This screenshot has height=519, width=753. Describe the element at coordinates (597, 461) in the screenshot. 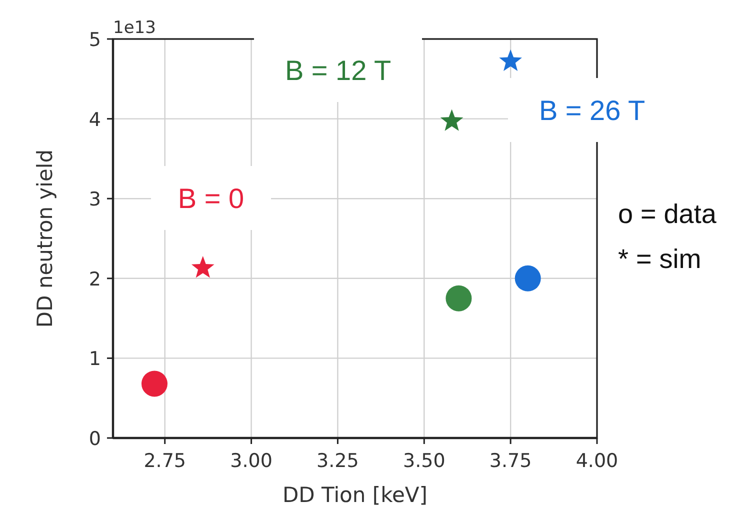

I see `x-tick-label: 4.00` at that location.